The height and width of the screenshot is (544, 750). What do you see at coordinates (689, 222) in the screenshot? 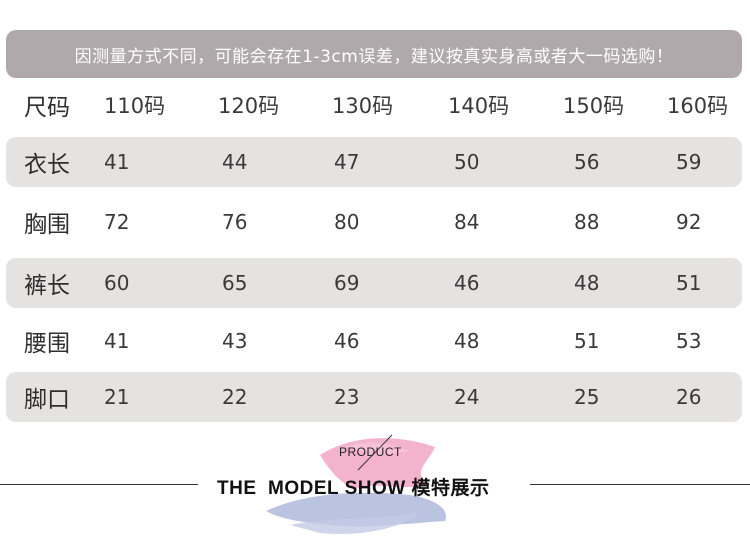
I see `table-cell: 92` at bounding box center [689, 222].